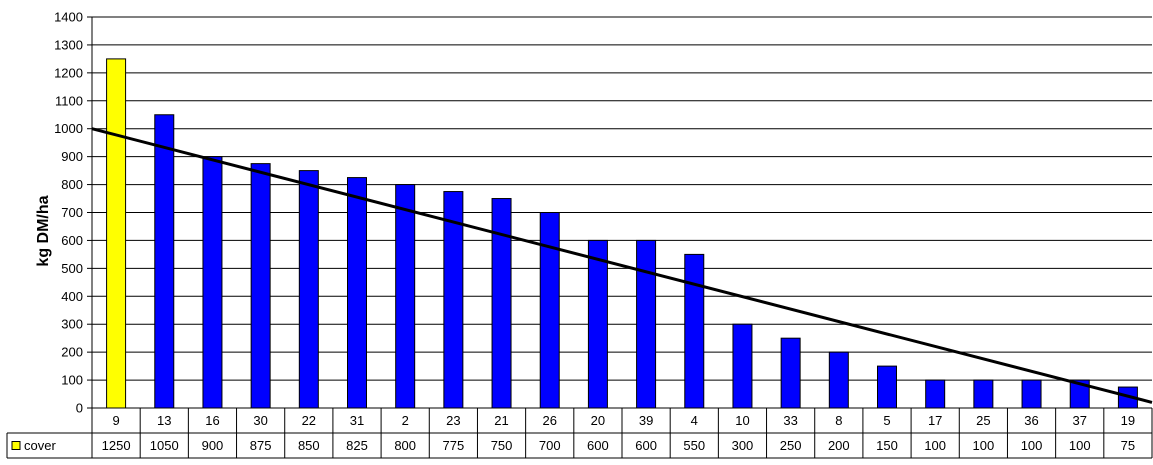  I want to click on y-tick-label-400: 400, so click(72, 296).